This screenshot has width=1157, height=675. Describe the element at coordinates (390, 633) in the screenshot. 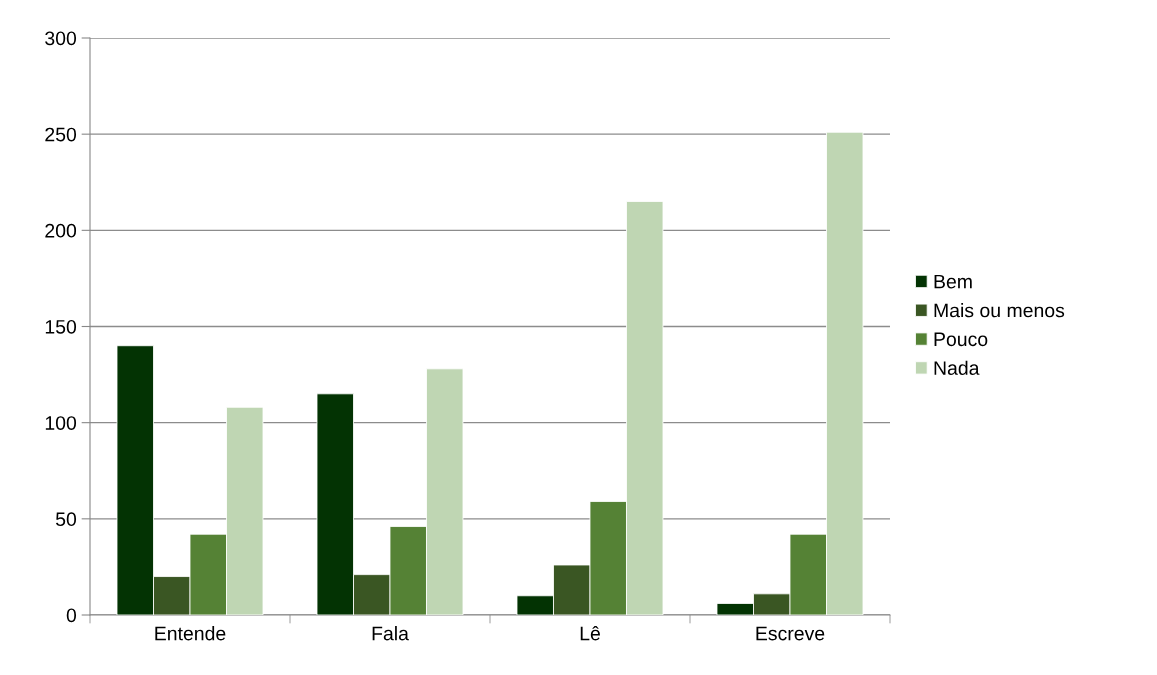

I see `x-tick-label: Fala` at that location.